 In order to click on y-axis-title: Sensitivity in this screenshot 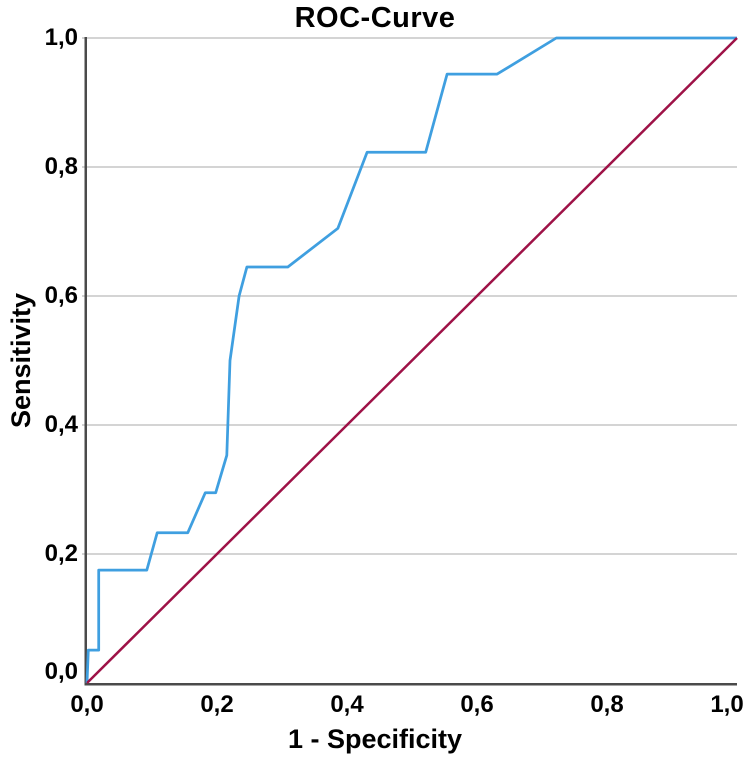, I will do `click(22, 360)`.